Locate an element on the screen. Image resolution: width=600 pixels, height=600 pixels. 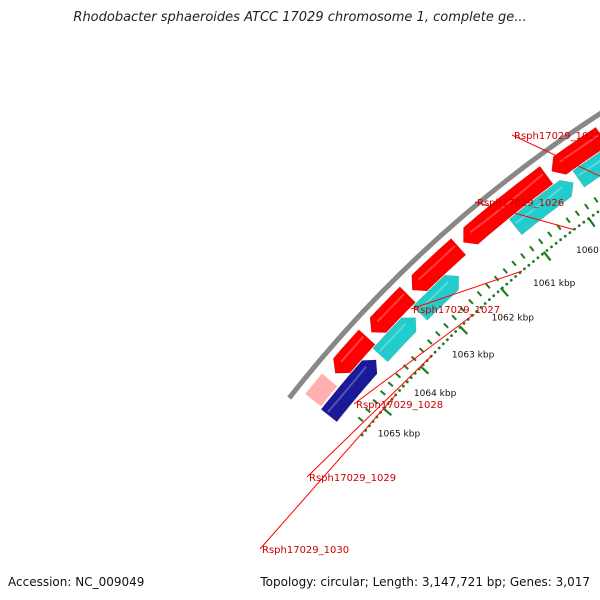
gene-block-blue is located at coordinates (349, 391).